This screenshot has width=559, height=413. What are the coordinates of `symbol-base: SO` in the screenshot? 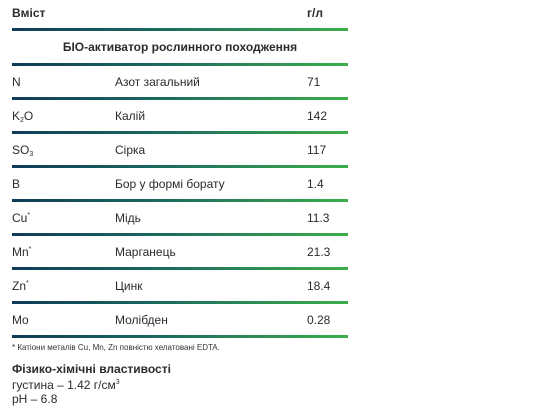 It's located at (21, 150).